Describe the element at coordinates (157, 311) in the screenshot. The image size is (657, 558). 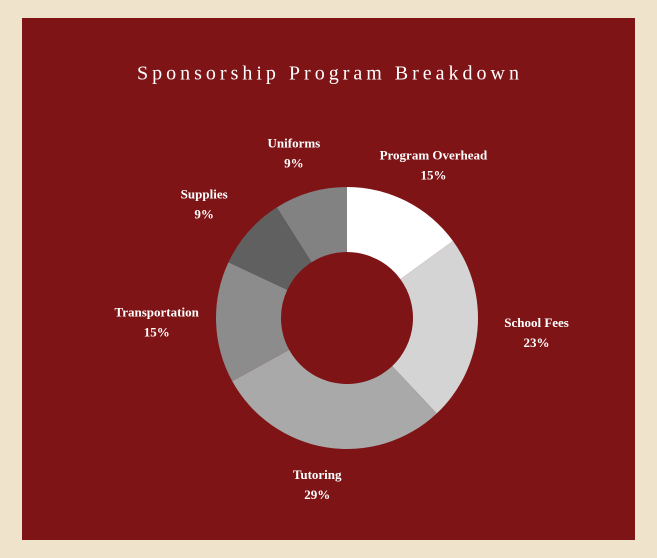
I see `slice-label: Transportation` at that location.